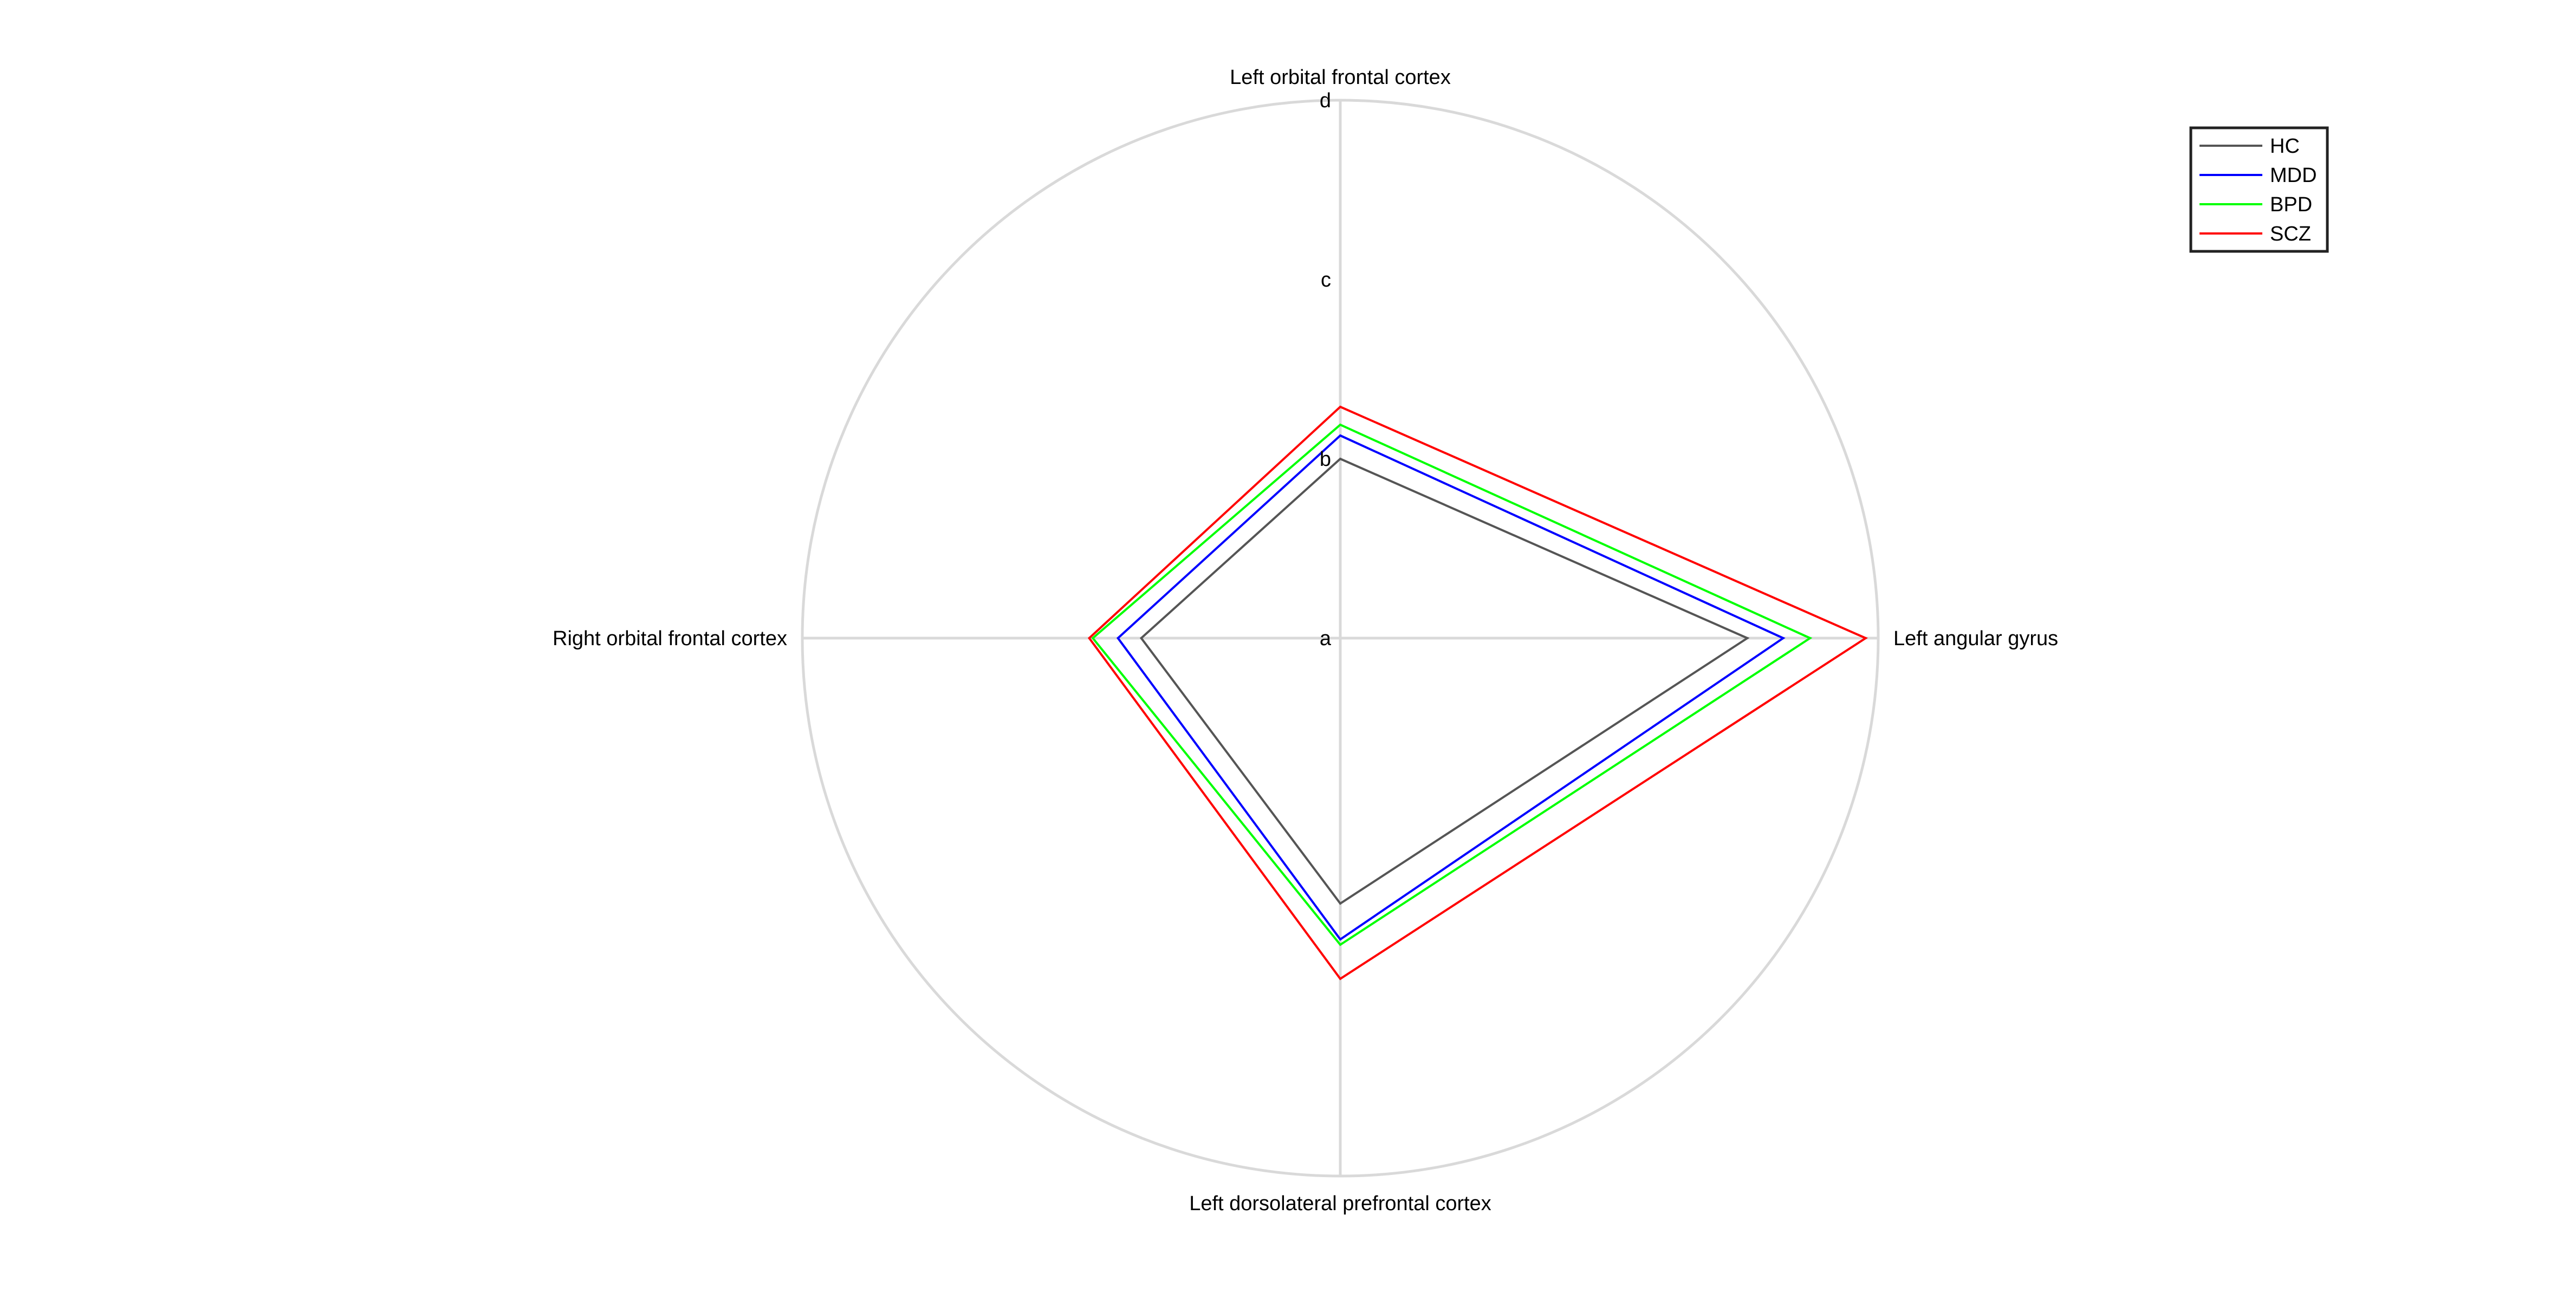 This screenshot has width=2576, height=1312. I want to click on legend-box, so click(2259, 189).